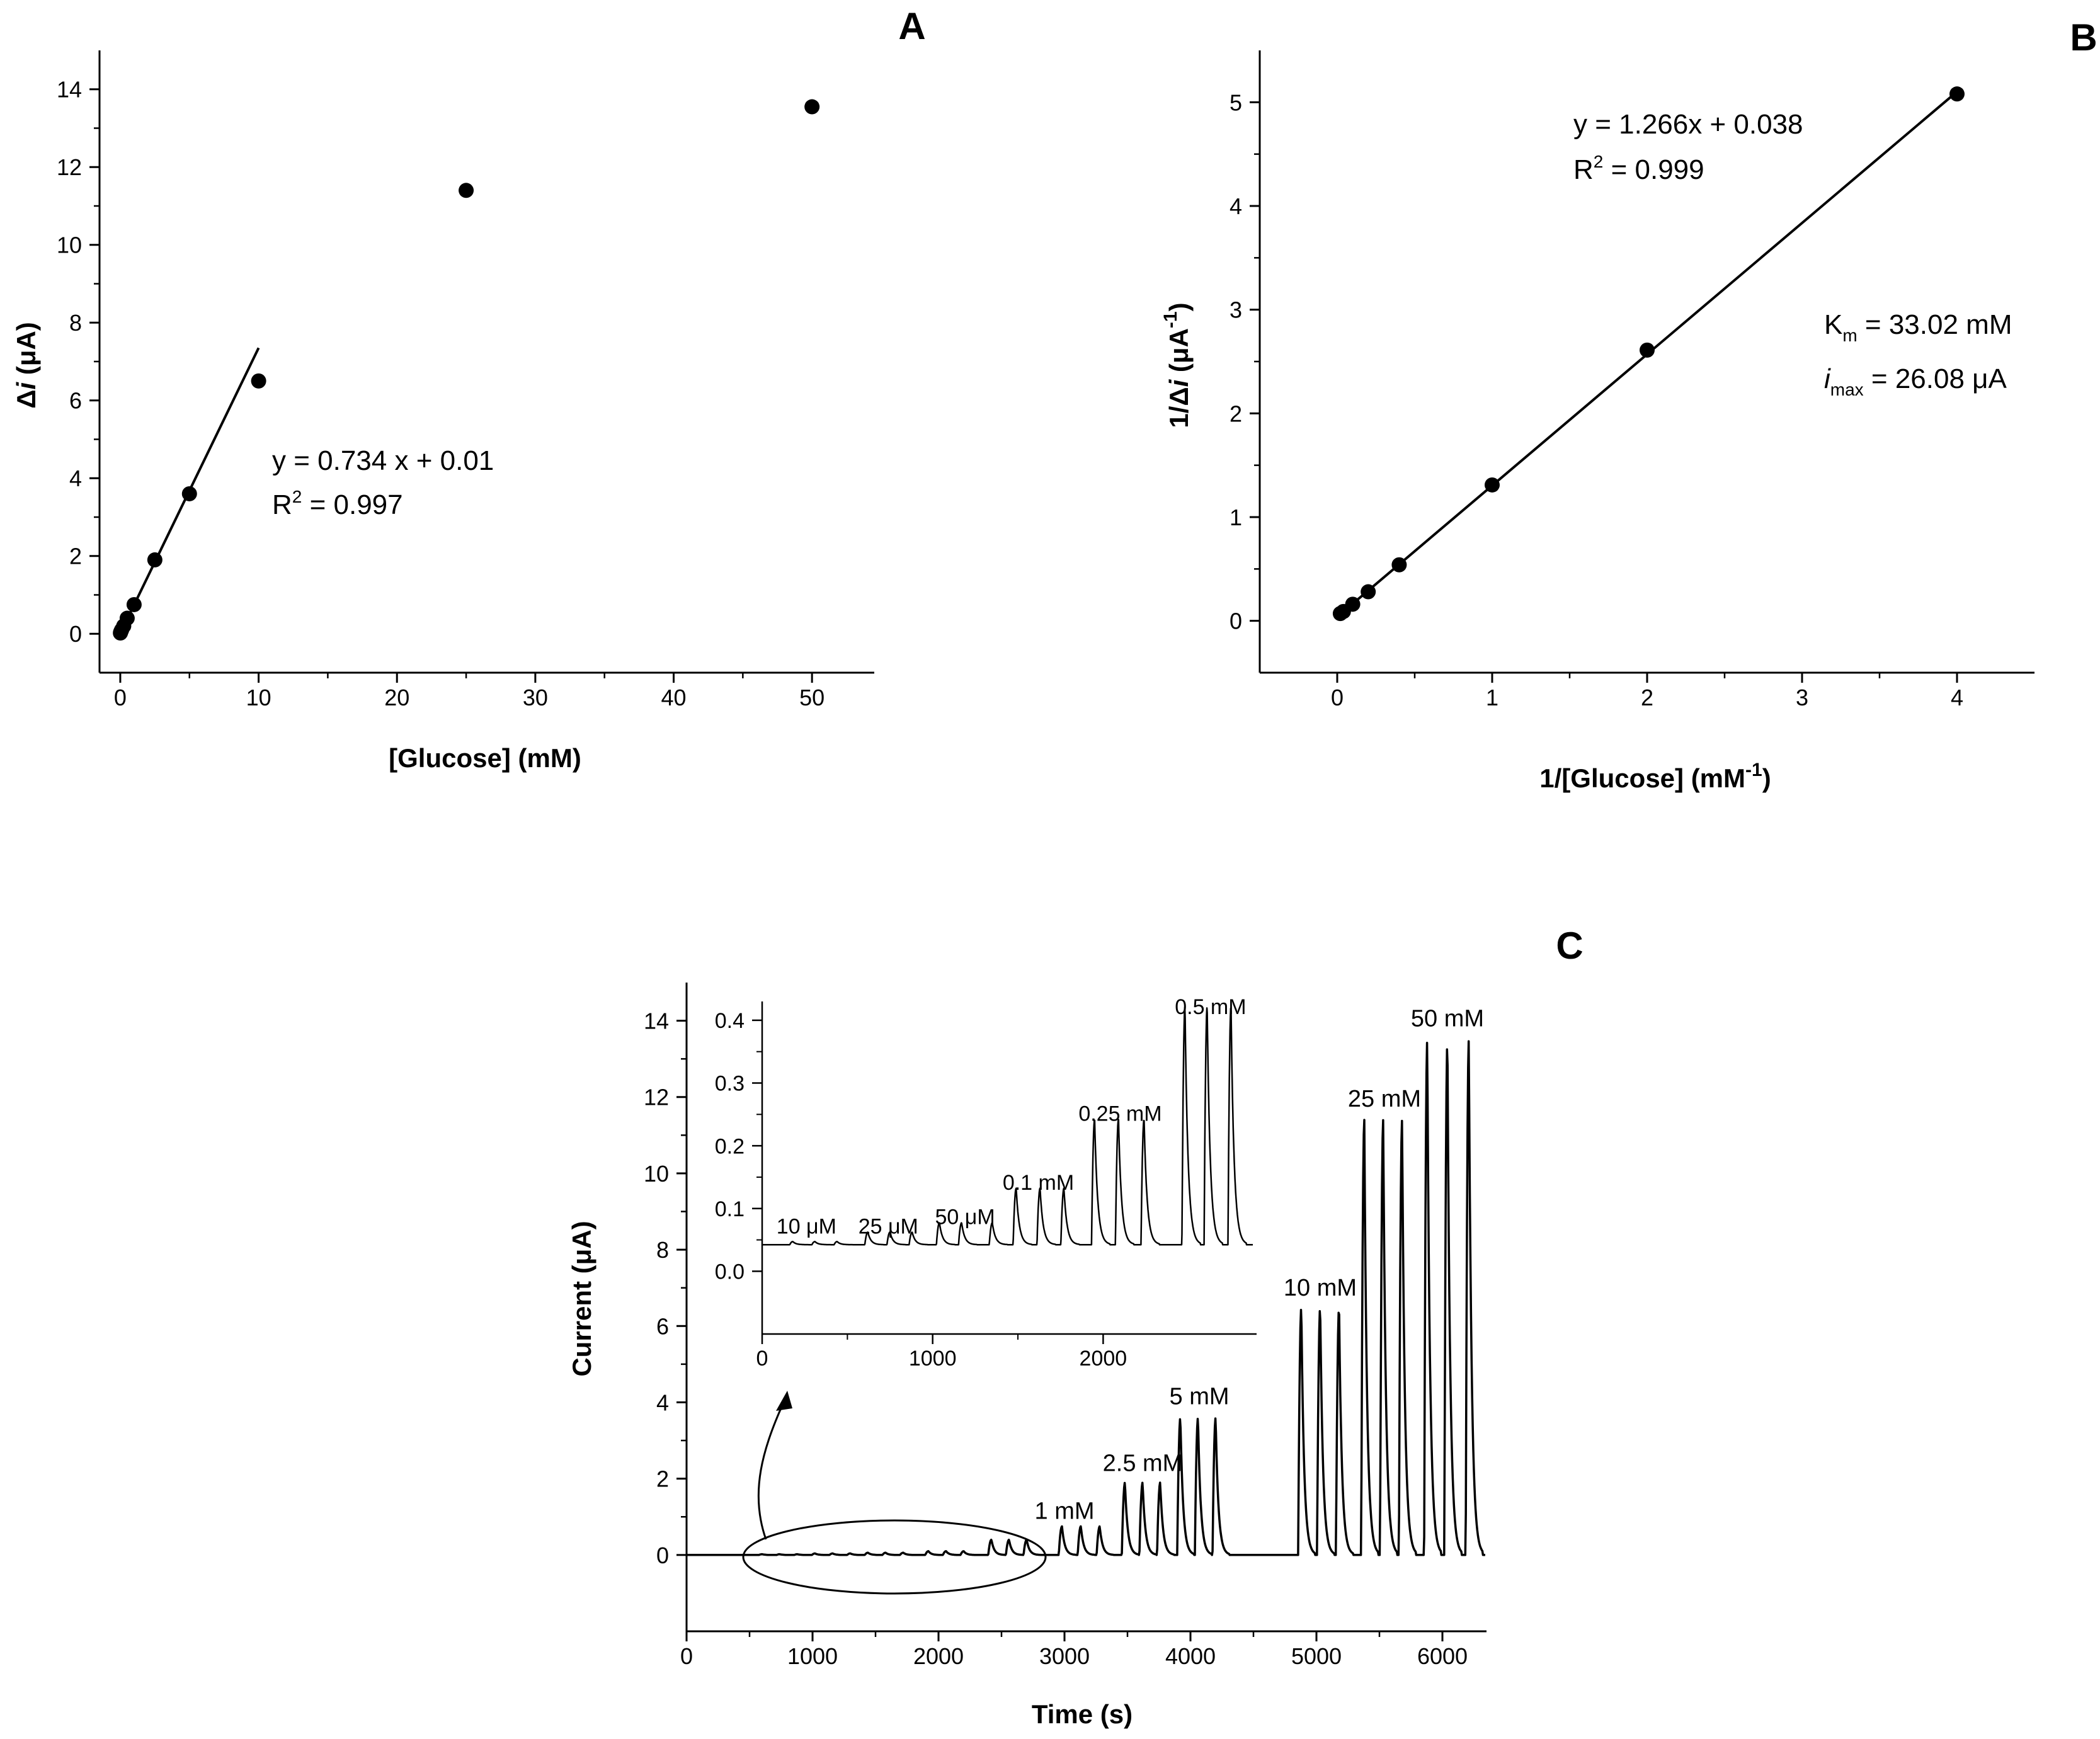 Image resolution: width=2100 pixels, height=1739 pixels. I want to click on panel-b-km-sub: m, so click(1850, 336).